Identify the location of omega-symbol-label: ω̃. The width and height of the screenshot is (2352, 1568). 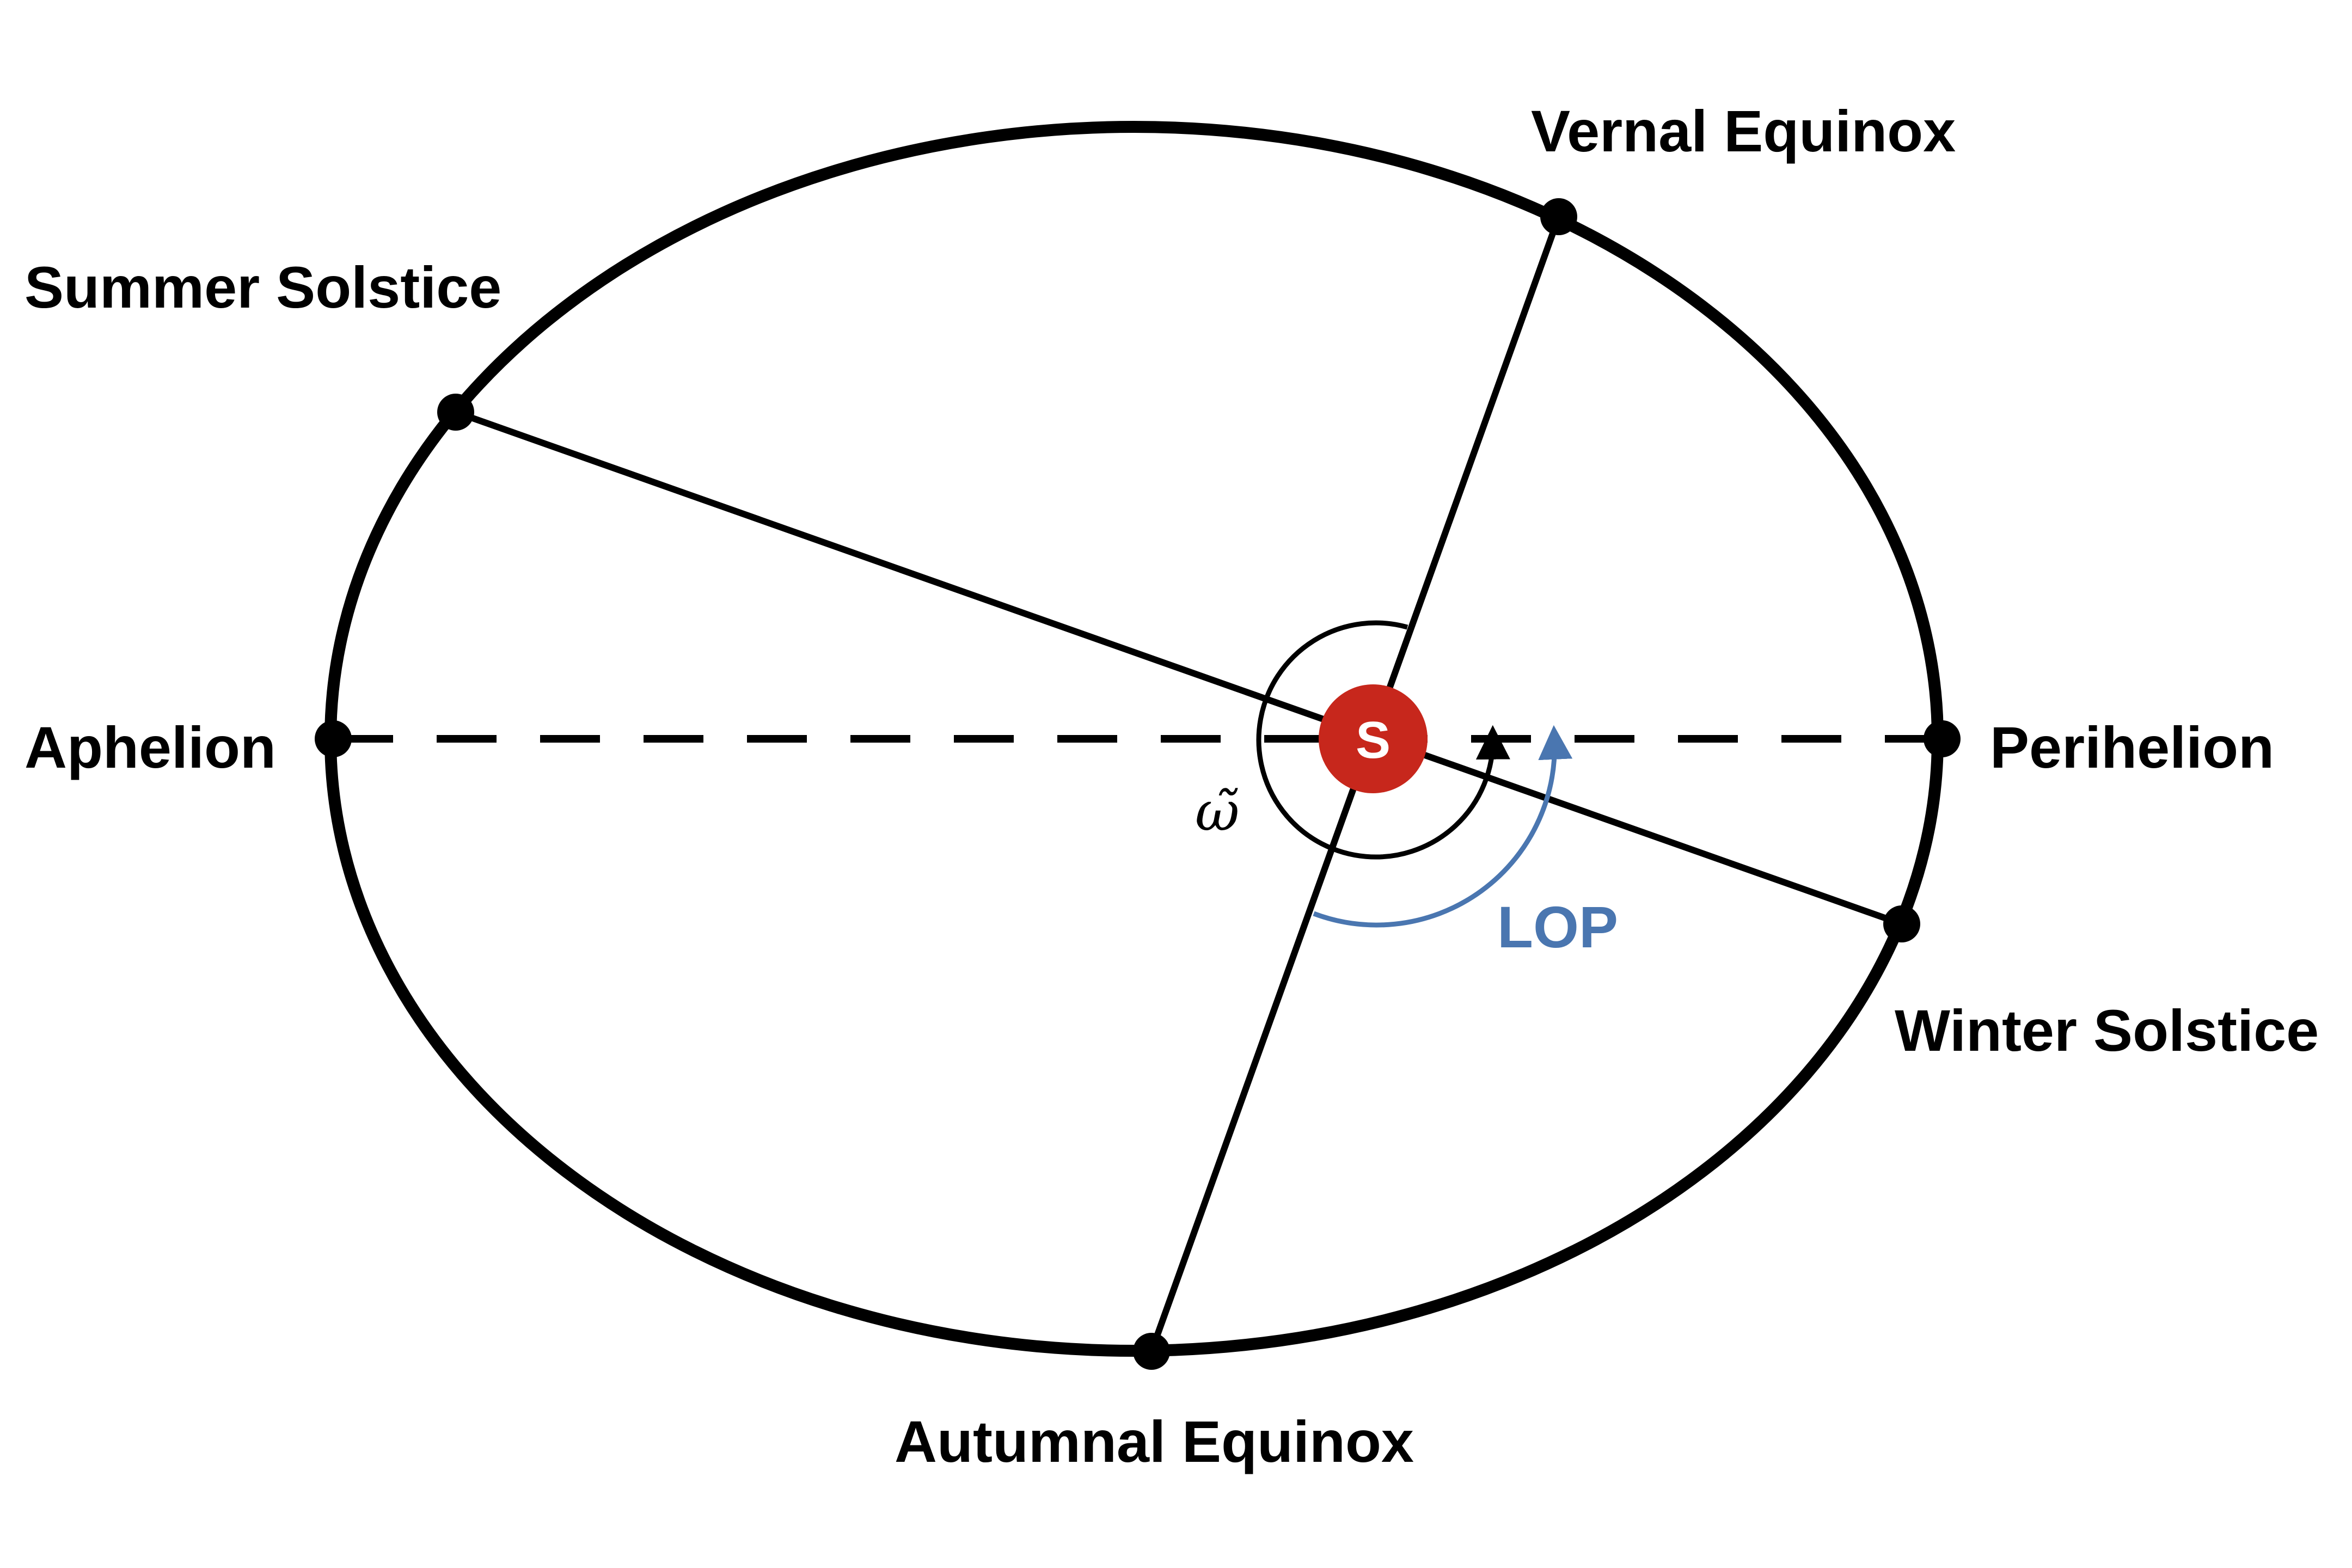
(1217, 811).